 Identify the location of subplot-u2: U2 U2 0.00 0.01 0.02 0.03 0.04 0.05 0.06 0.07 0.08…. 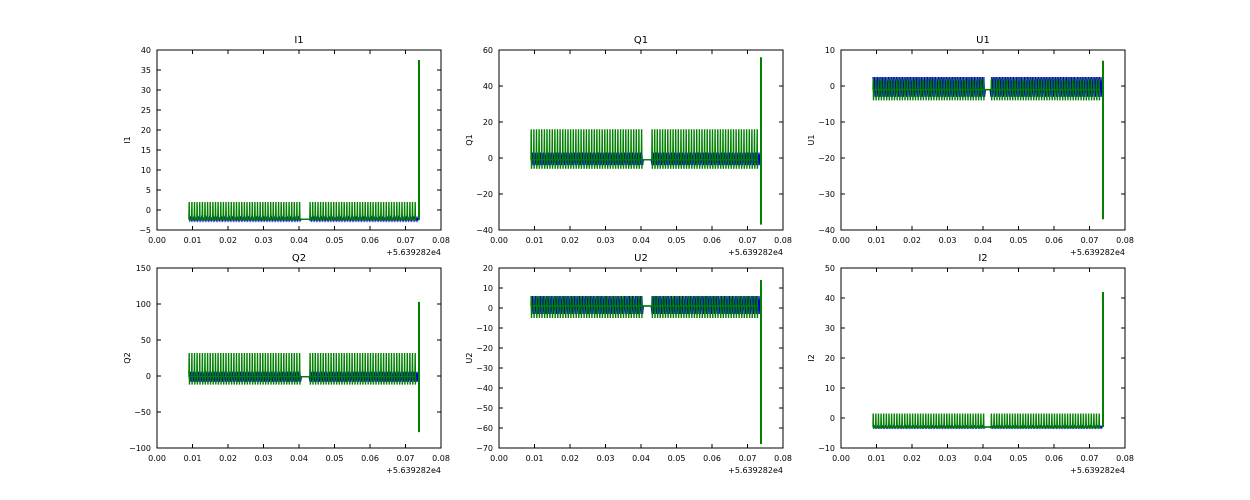
(628, 364).